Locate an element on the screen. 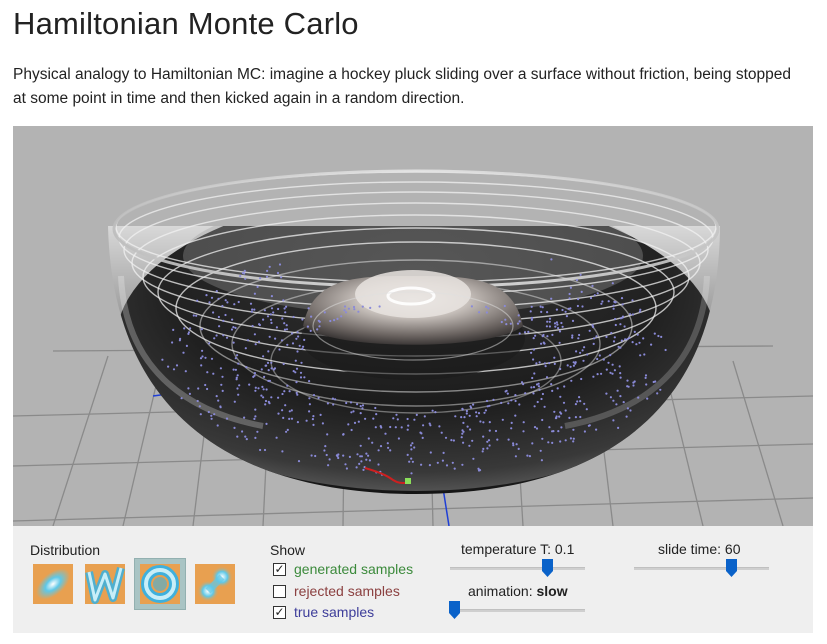 This screenshot has height=644, width=827. ring-distribution-icon is located at coordinates (160, 584).